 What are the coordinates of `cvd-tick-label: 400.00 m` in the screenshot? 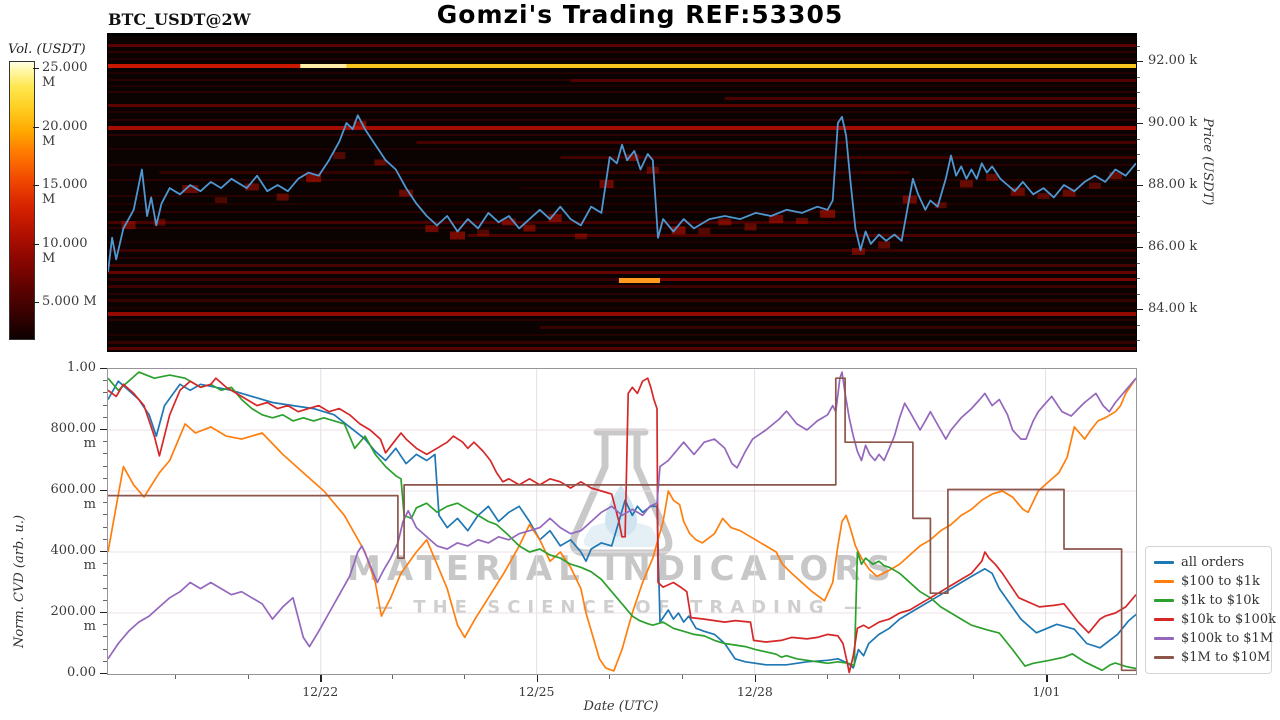 It's located at (73, 558).